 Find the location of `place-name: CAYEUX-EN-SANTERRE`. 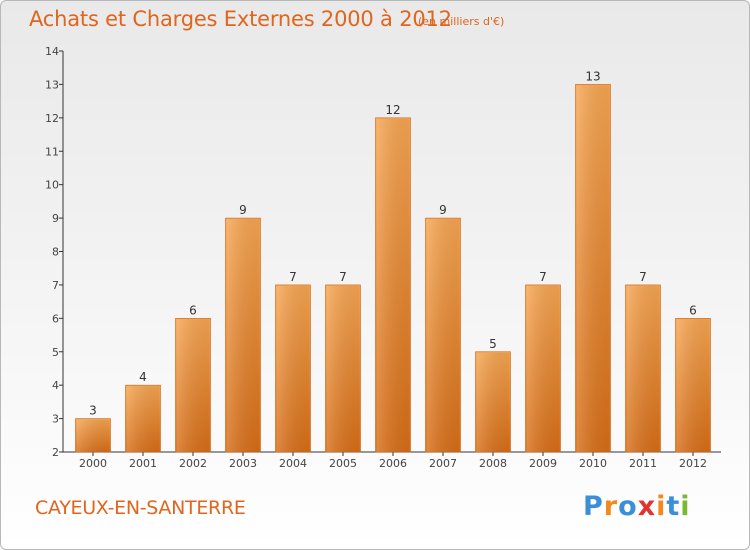

place-name: CAYEUX-EN-SANTERRE is located at coordinates (140, 508).